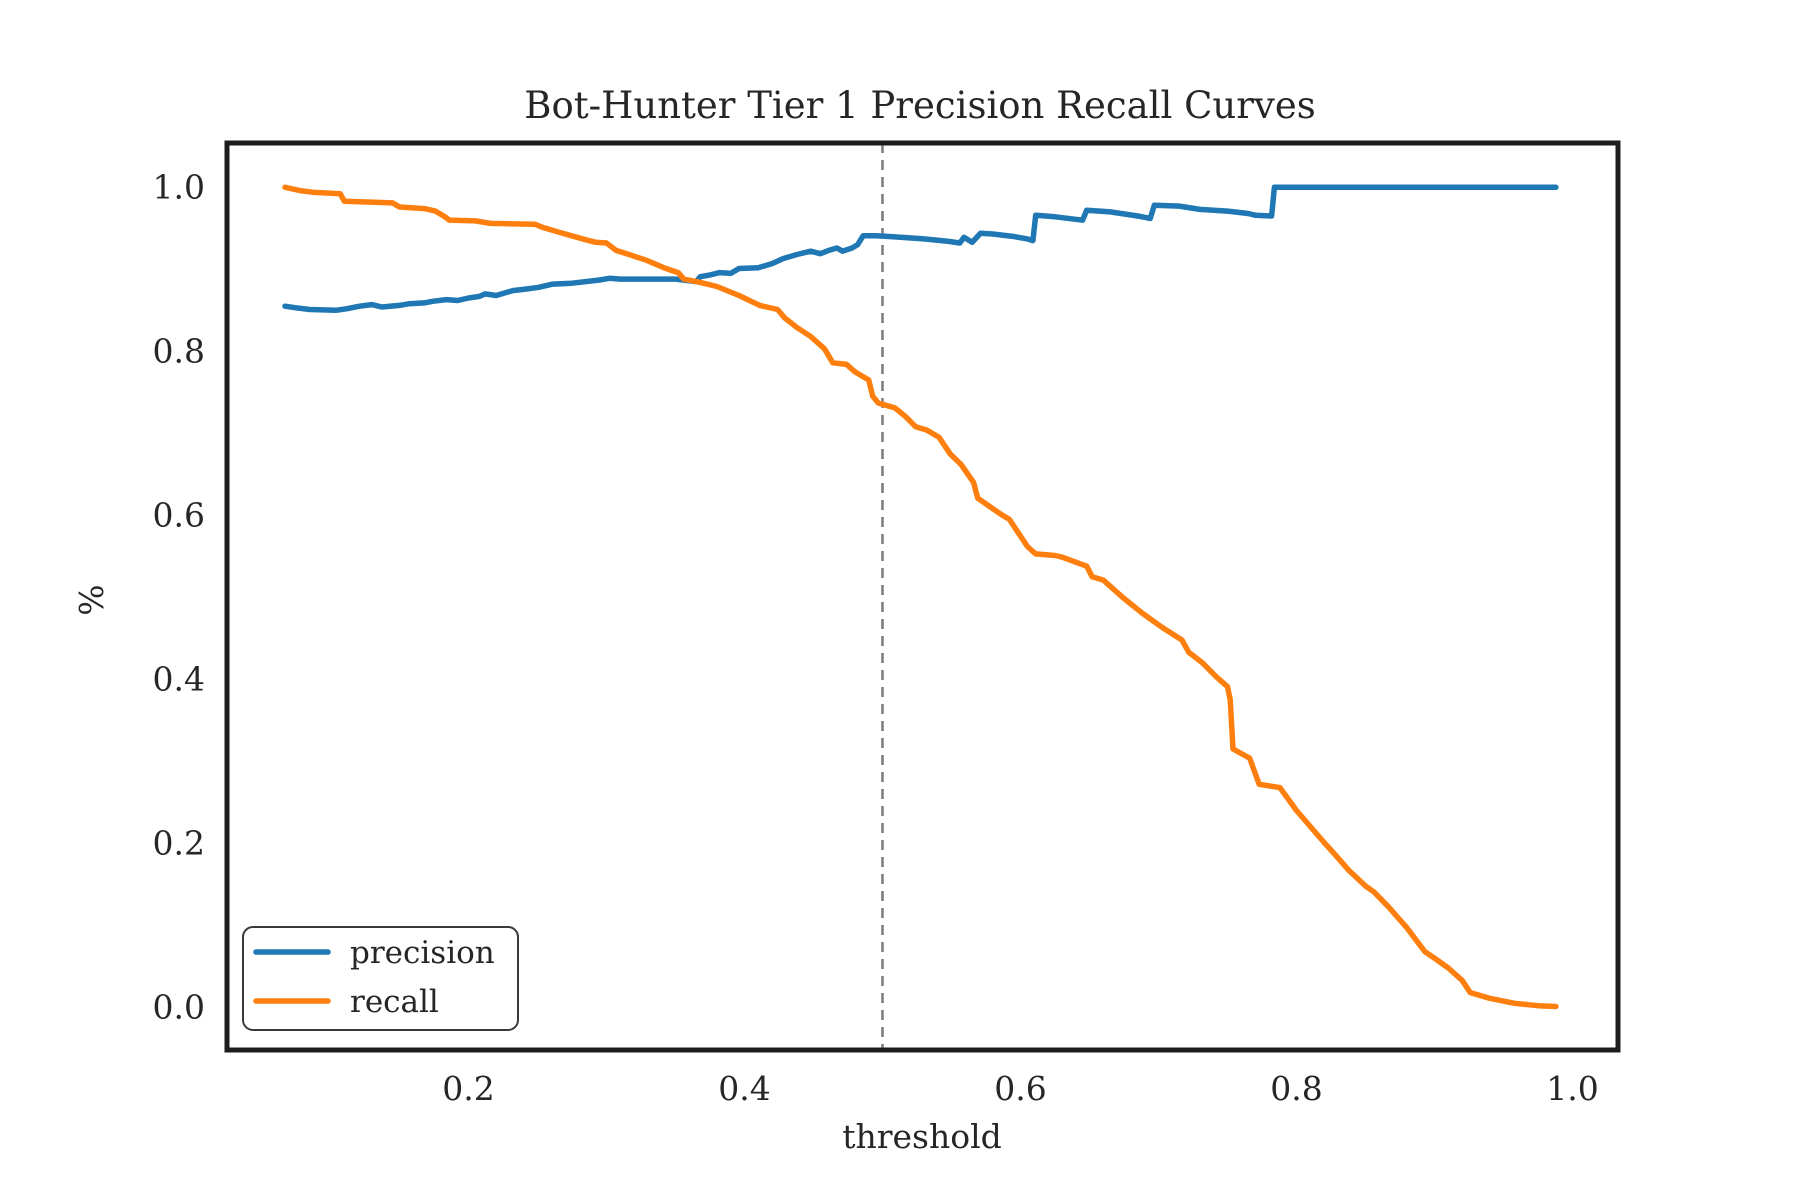 Image resolution: width=1800 pixels, height=1200 pixels. I want to click on legend-recall-label: recall, so click(394, 1002).